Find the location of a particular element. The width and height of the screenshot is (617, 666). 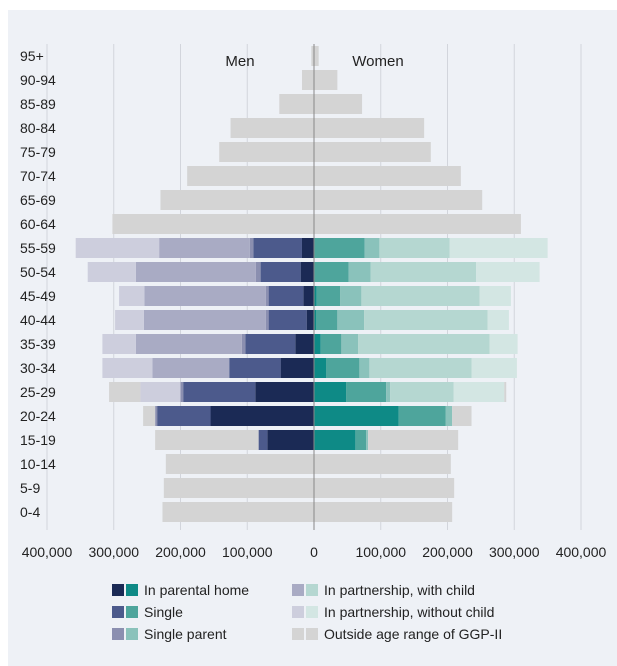

women-group-label: Women is located at coordinates (377, 61).